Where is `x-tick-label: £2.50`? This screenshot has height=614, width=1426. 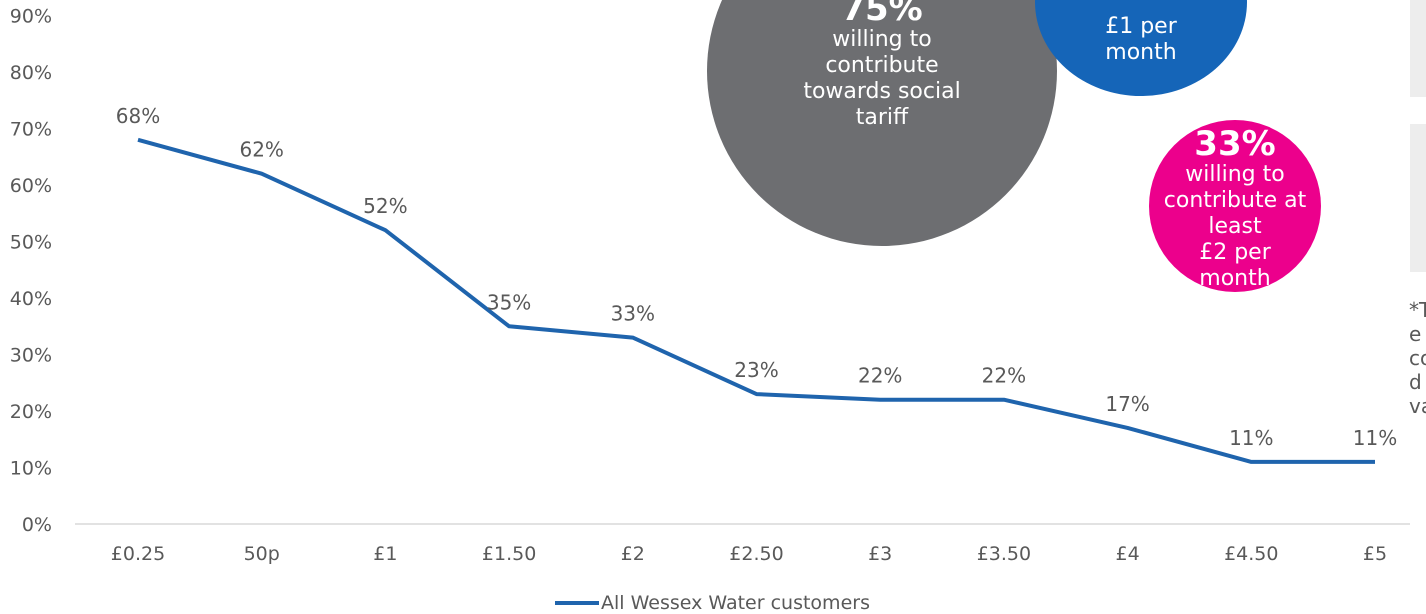
x-tick-label: £2.50 is located at coordinates (756, 554).